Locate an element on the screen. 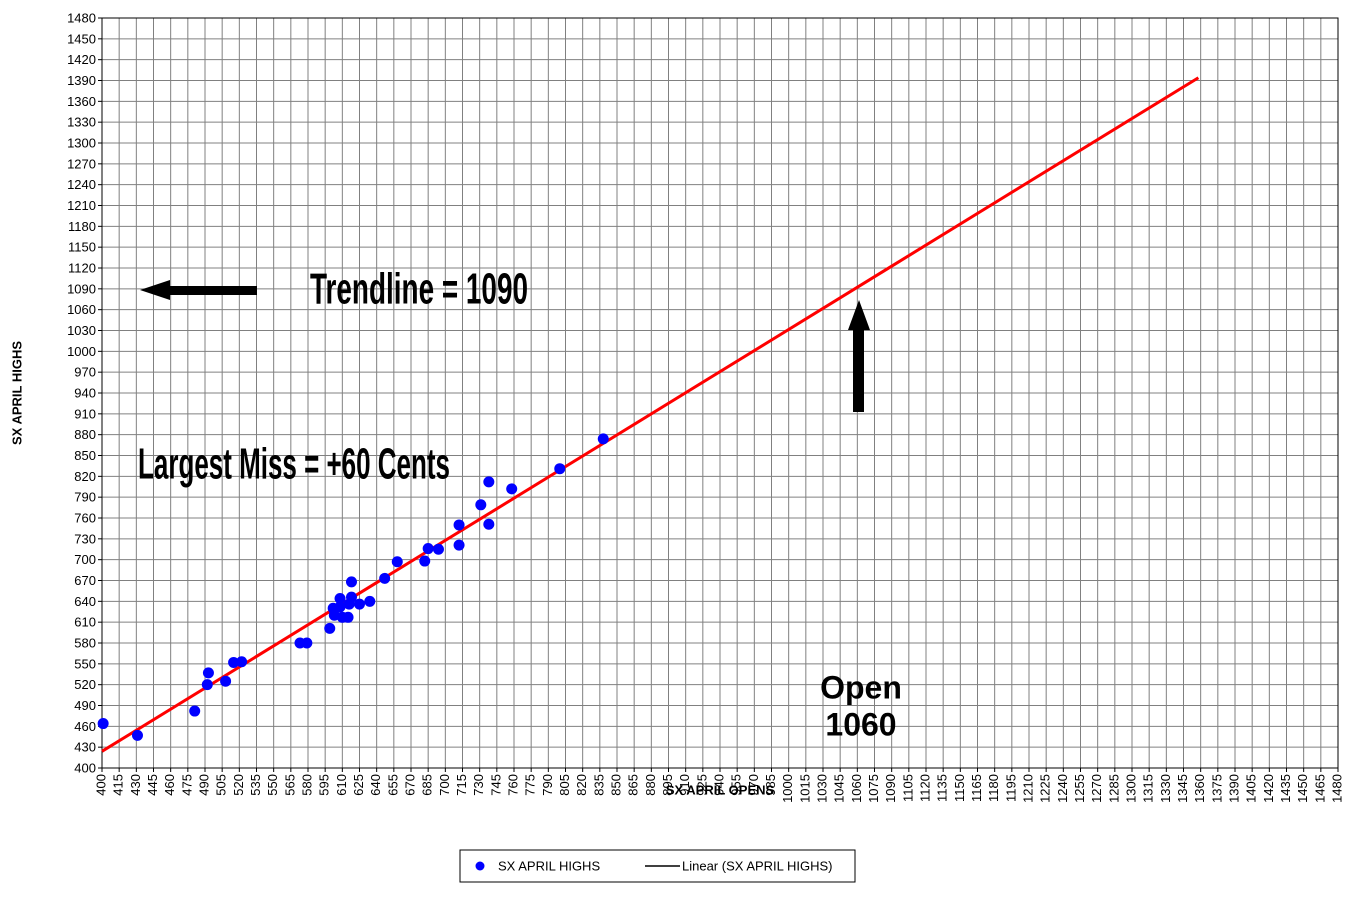 The image size is (1346, 911). x-tick-label: 910 is located at coordinates (684, 785).